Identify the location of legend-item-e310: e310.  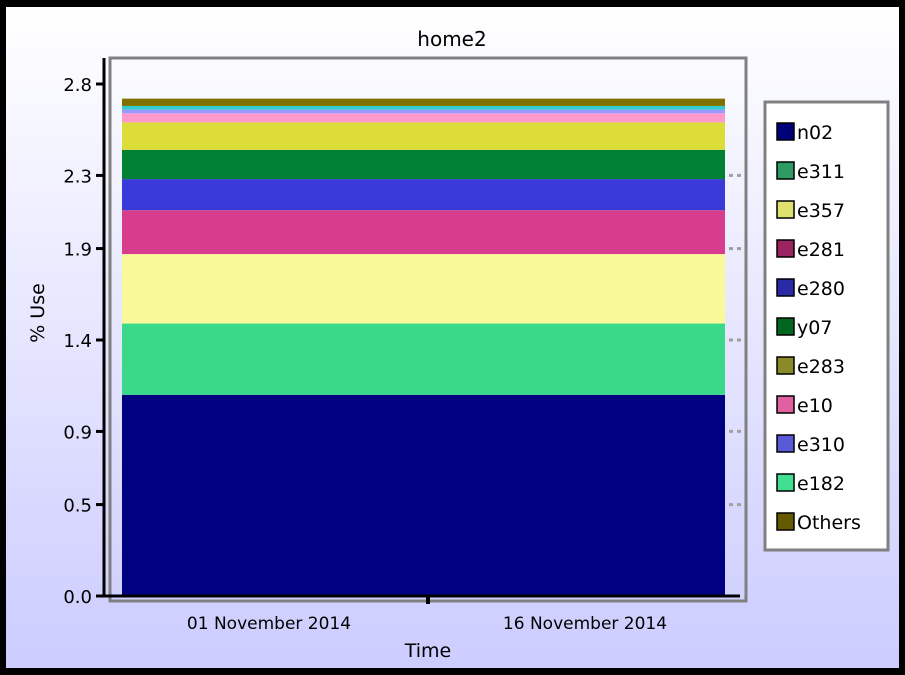
(810, 445).